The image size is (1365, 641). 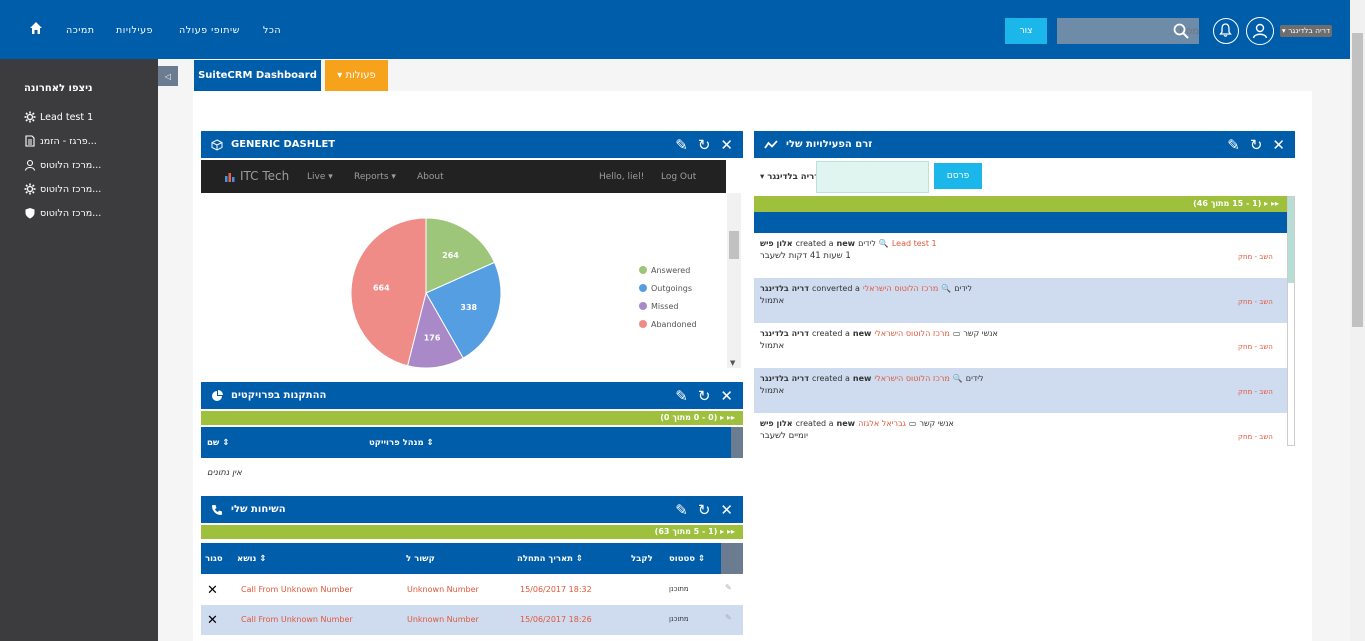 What do you see at coordinates (980, 333) in the screenshot?
I see `stream-module: אנשי קשר` at bounding box center [980, 333].